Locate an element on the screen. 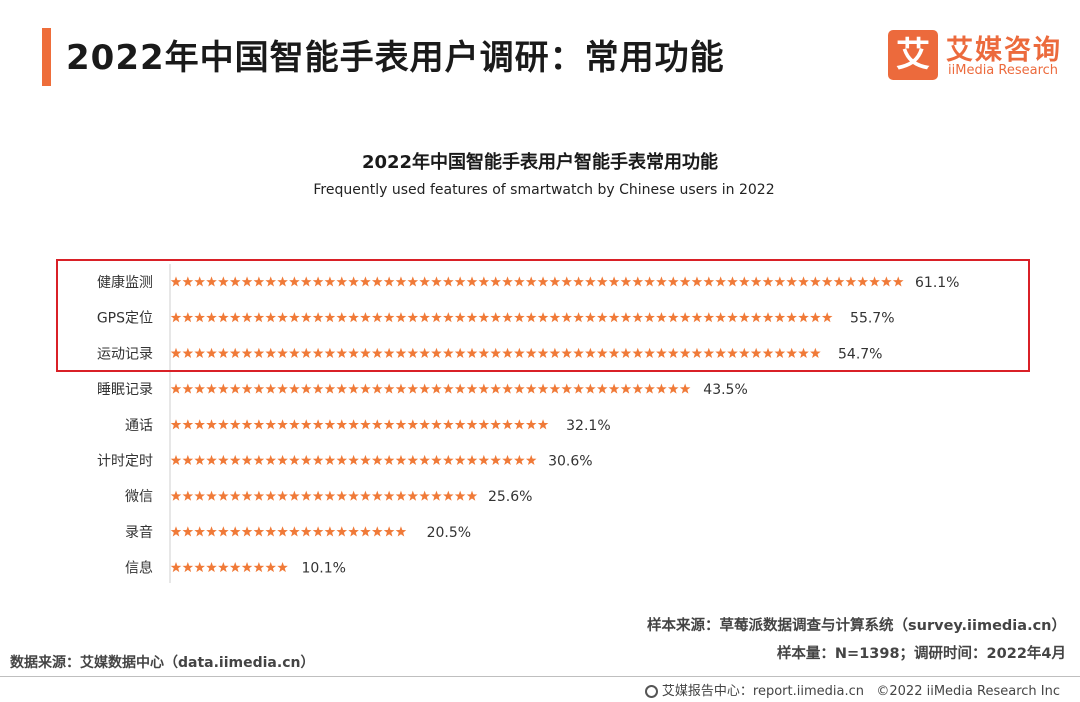 This screenshot has width=1080, height=702. logo-cn-text: 艾媒咨询 is located at coordinates (1004, 50).